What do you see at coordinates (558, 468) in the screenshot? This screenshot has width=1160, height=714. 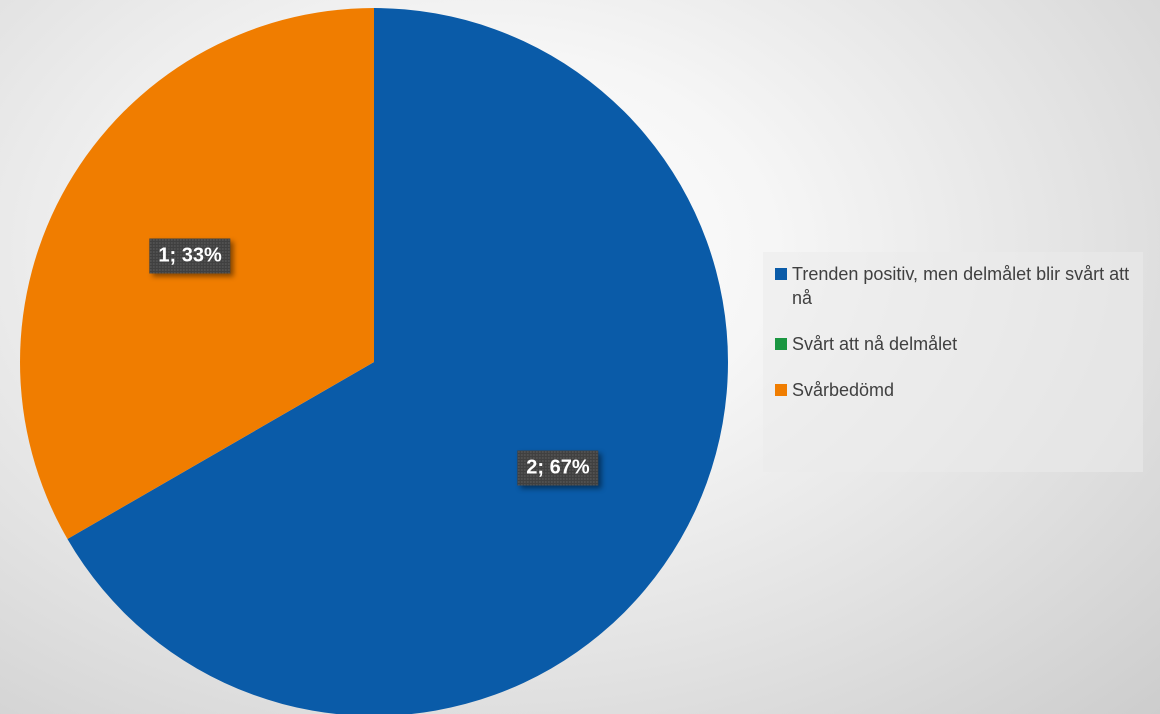 I see `data-label-0: 2; 67%` at bounding box center [558, 468].